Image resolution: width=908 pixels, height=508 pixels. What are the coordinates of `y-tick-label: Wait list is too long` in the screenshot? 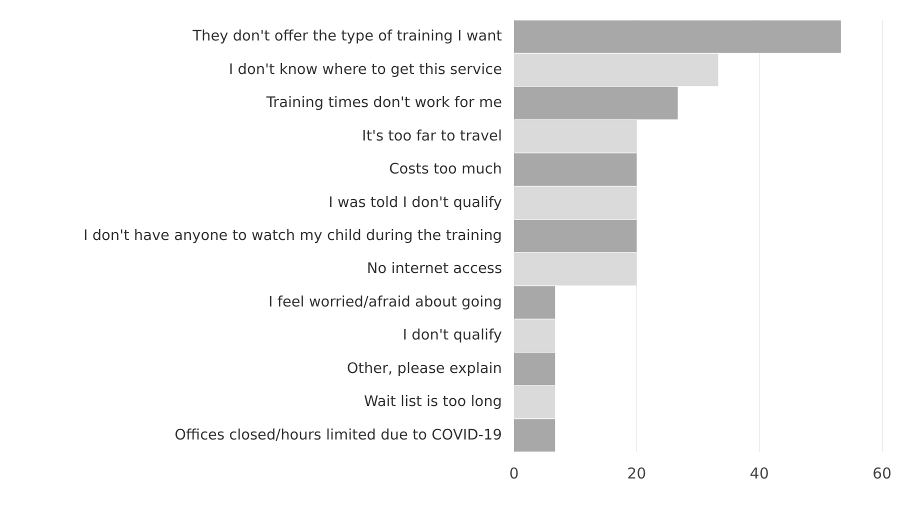 It's located at (433, 402).